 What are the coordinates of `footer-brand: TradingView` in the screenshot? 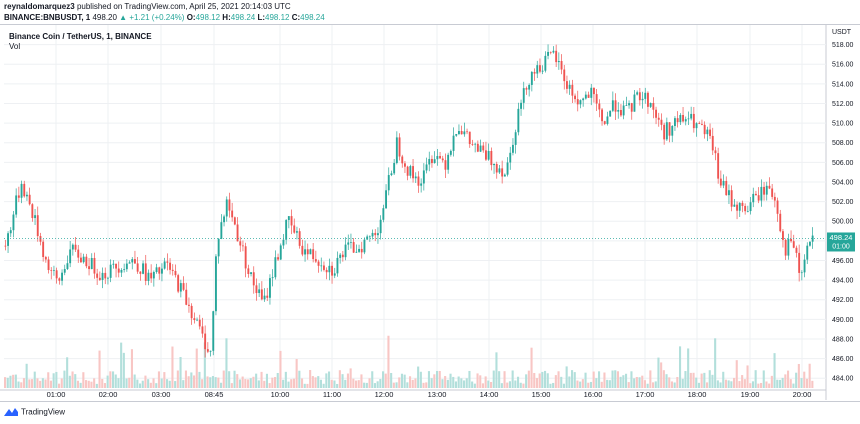 It's located at (34, 412).